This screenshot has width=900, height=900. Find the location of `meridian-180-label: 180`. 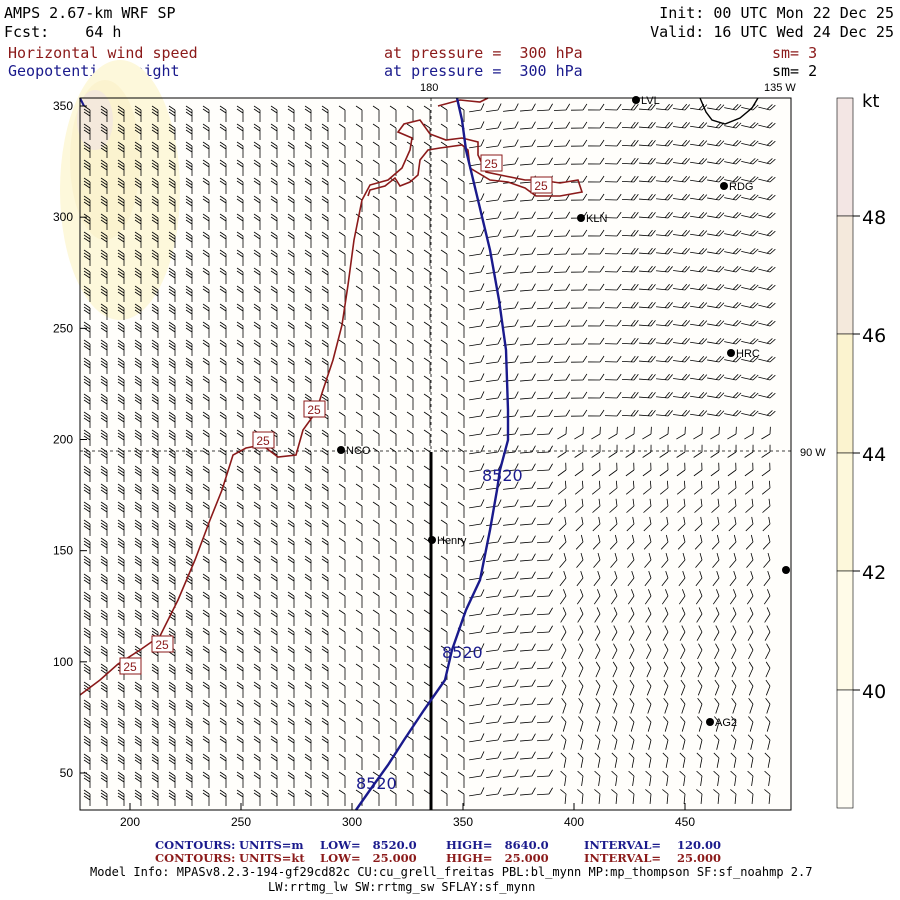

meridian-180-label: 180 is located at coordinates (429, 88).